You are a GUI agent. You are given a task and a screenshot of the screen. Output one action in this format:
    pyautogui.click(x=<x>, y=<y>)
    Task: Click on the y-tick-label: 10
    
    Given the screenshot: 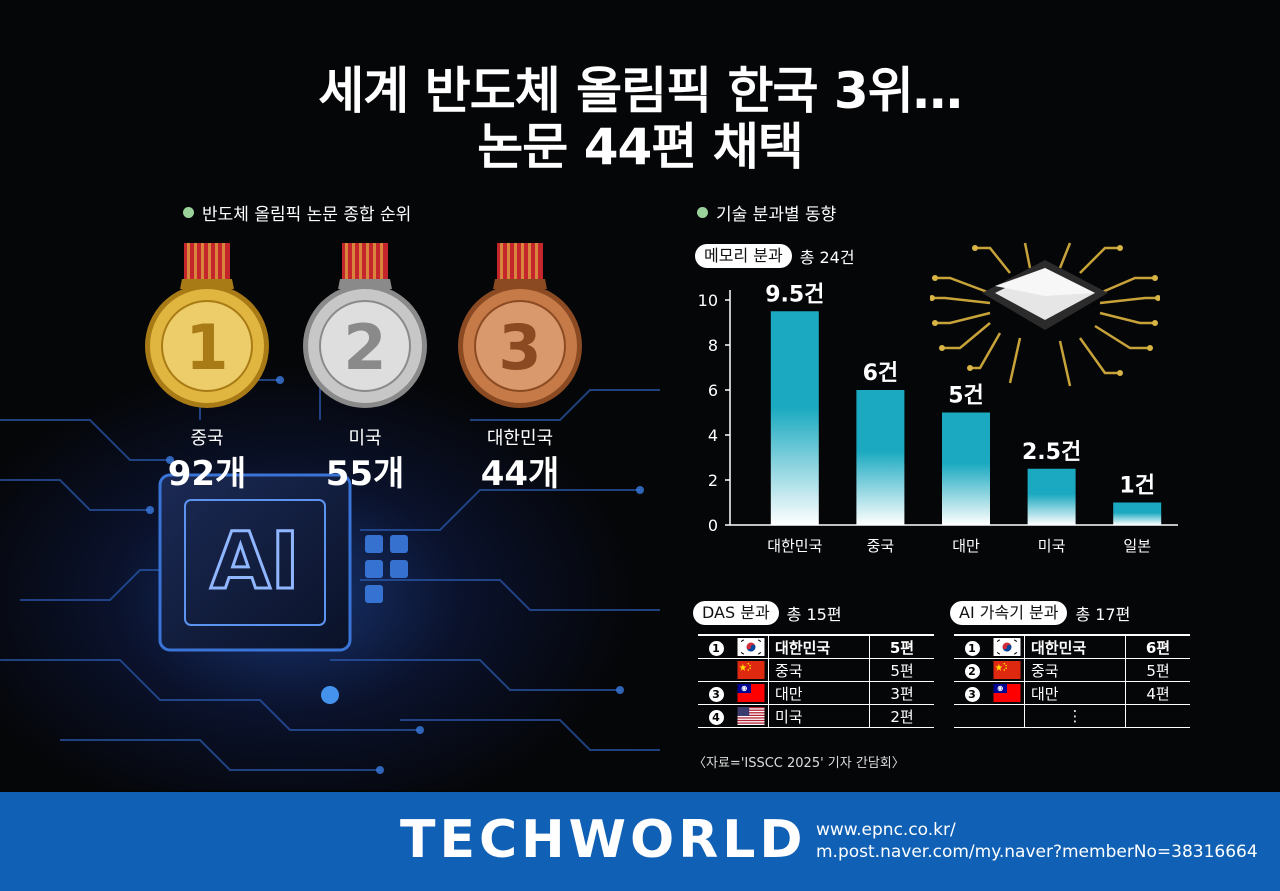 What is the action you would take?
    pyautogui.click(x=708, y=300)
    